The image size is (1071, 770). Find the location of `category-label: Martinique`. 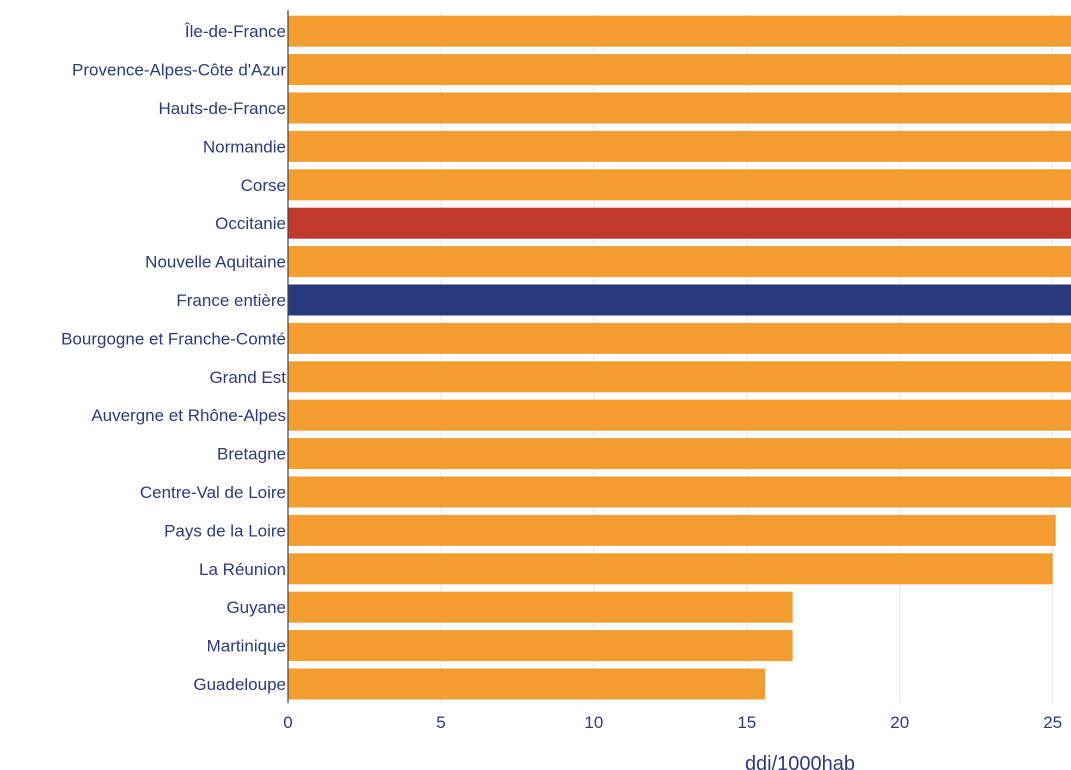

category-label: Martinique is located at coordinates (246, 646).